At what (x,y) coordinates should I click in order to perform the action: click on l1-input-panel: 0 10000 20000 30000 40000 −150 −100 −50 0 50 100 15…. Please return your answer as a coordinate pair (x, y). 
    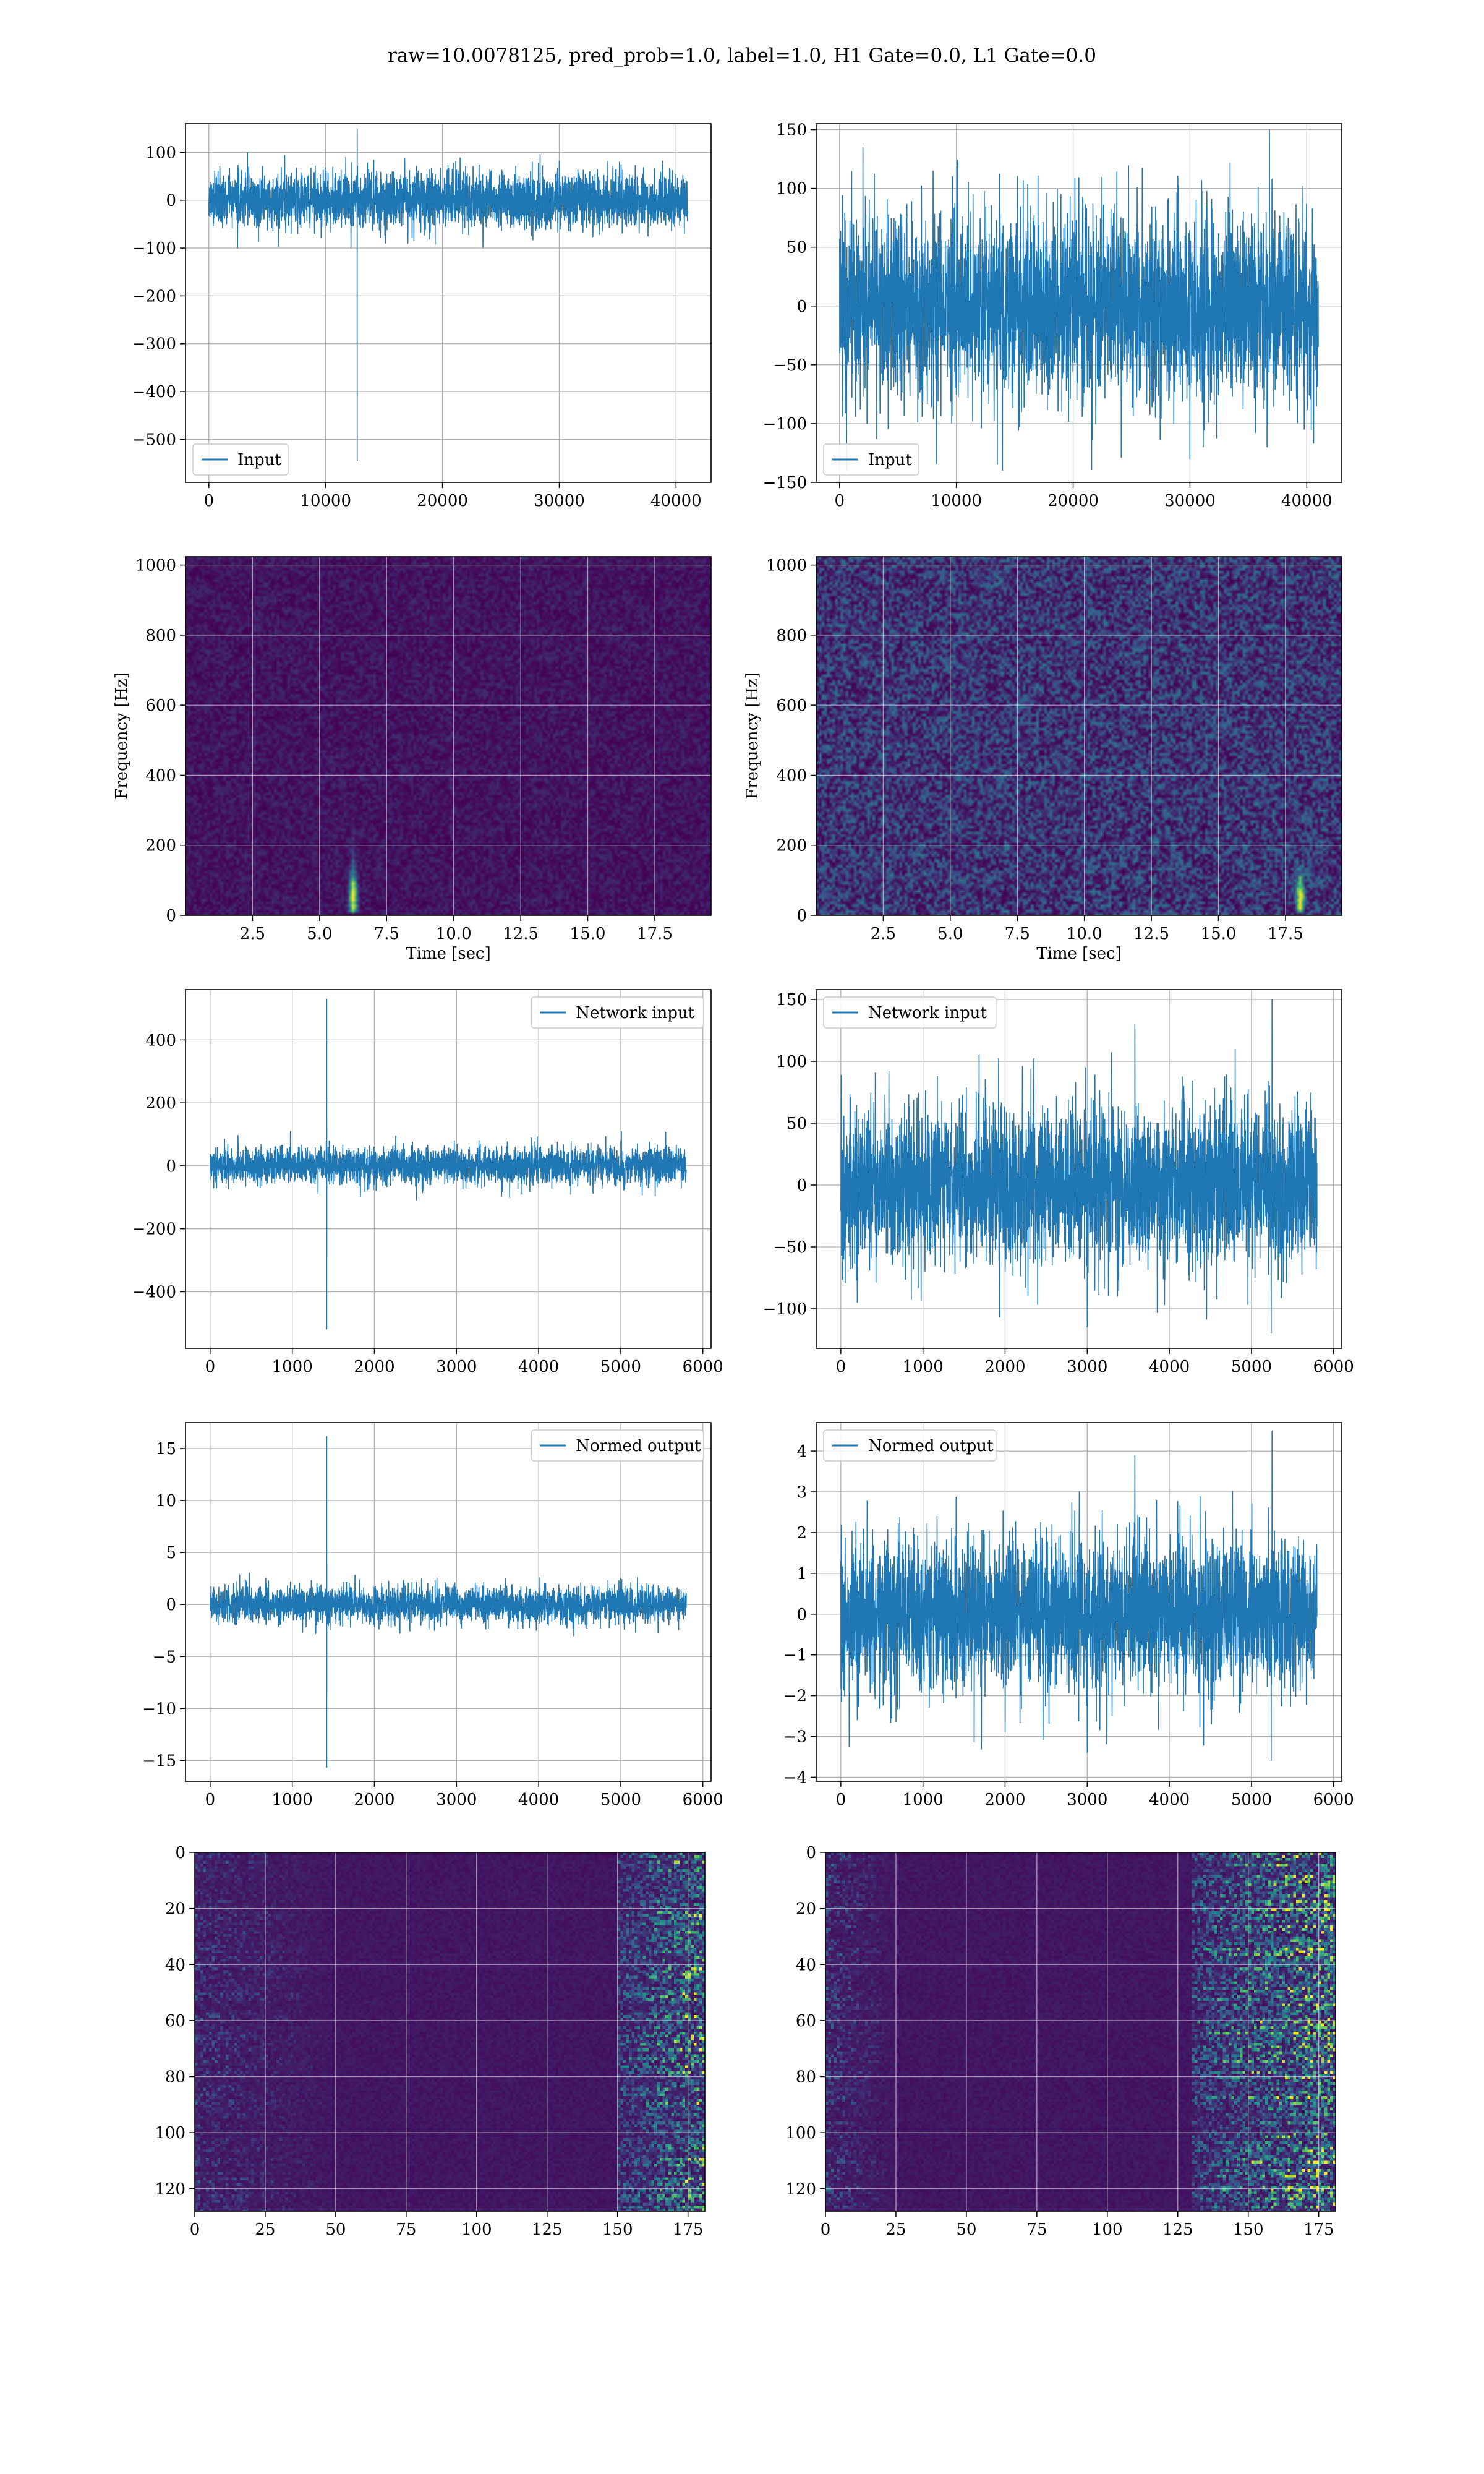
    Looking at the image, I should click on (1052, 315).